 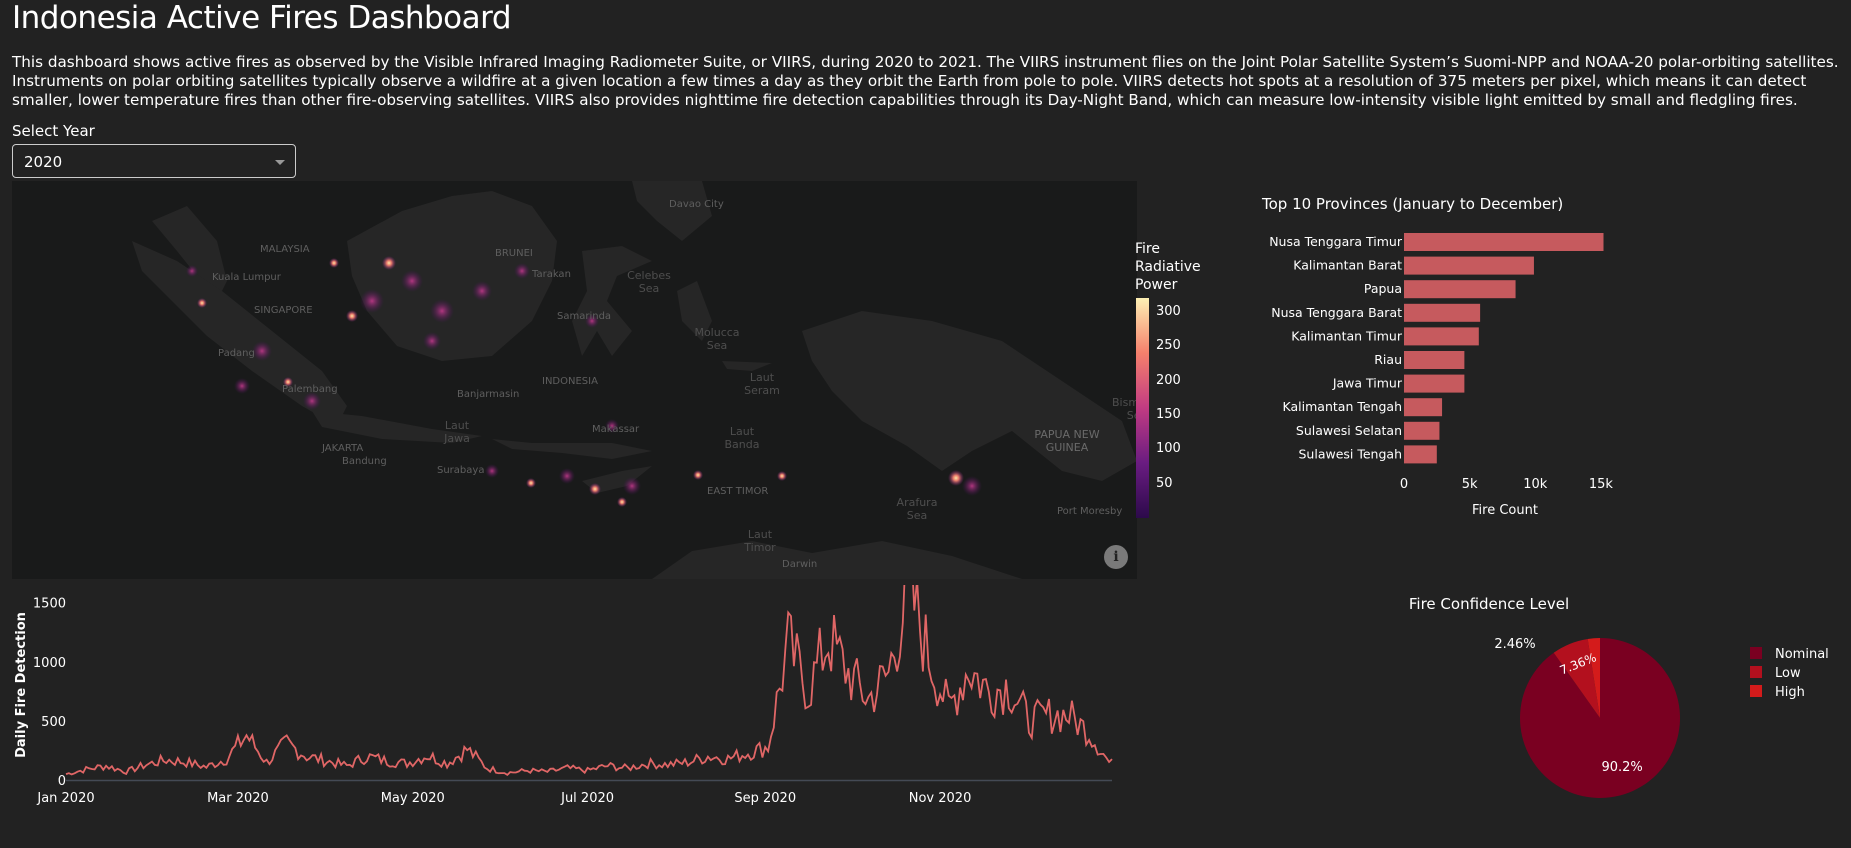 I want to click on map-label-banjarmasin: Banjarmasin, so click(x=488, y=394).